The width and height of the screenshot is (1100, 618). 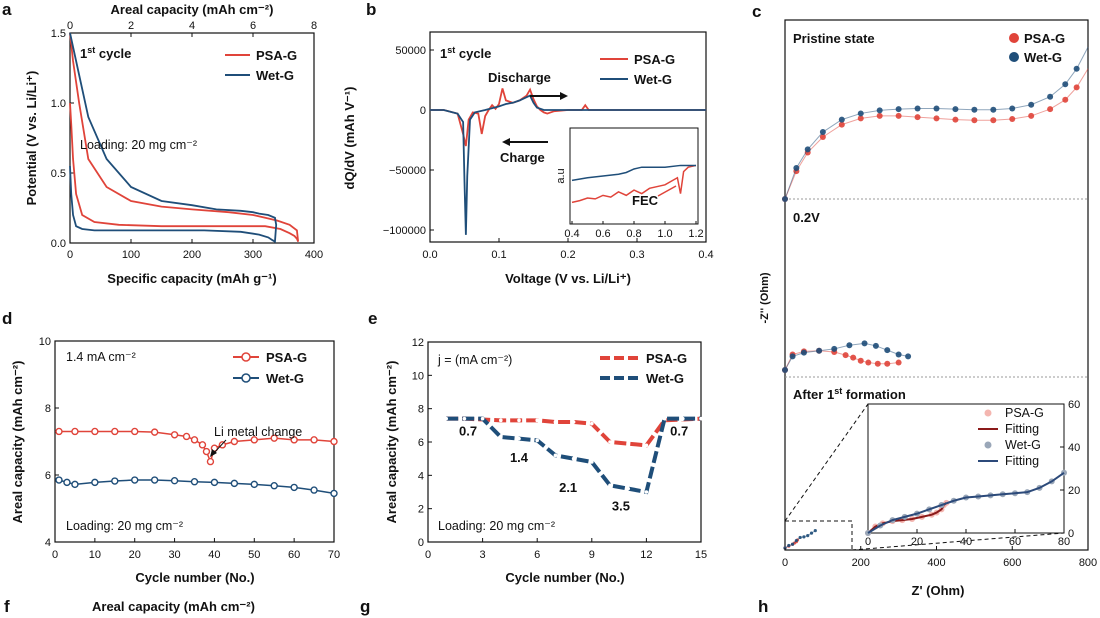 I want to click on panel-c-formation-label: After 1st formation, so click(x=849, y=394).